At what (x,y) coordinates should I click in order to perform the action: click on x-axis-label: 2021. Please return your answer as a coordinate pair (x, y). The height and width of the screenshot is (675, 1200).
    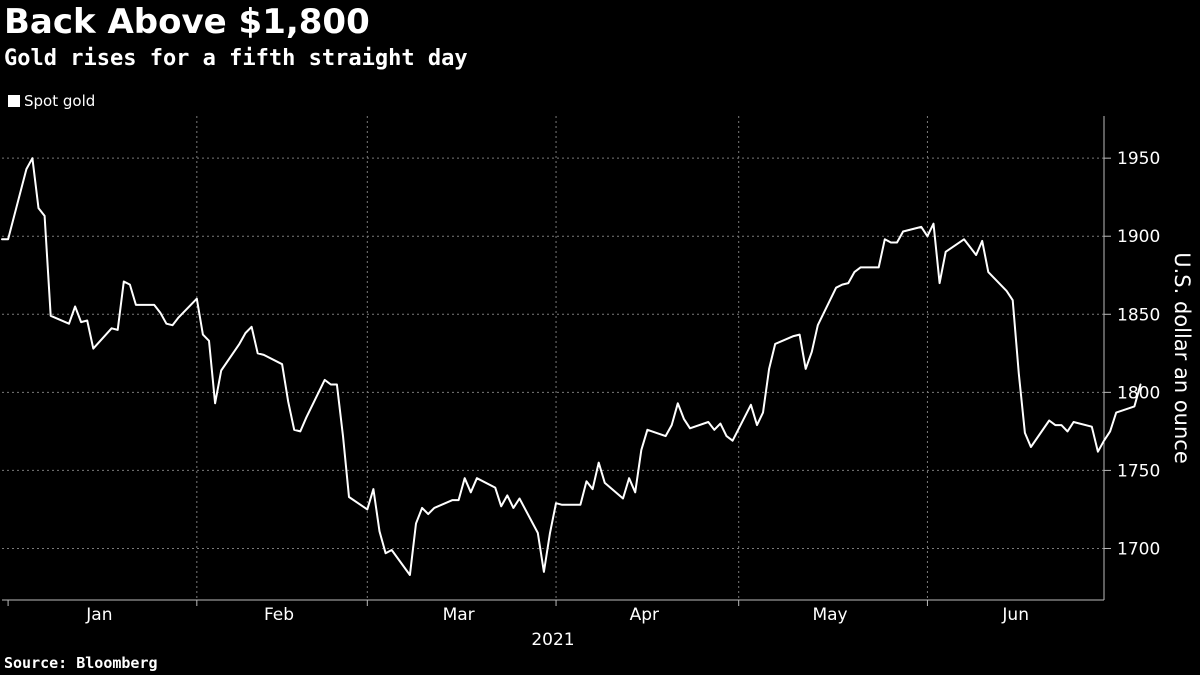
    Looking at the image, I should click on (552, 640).